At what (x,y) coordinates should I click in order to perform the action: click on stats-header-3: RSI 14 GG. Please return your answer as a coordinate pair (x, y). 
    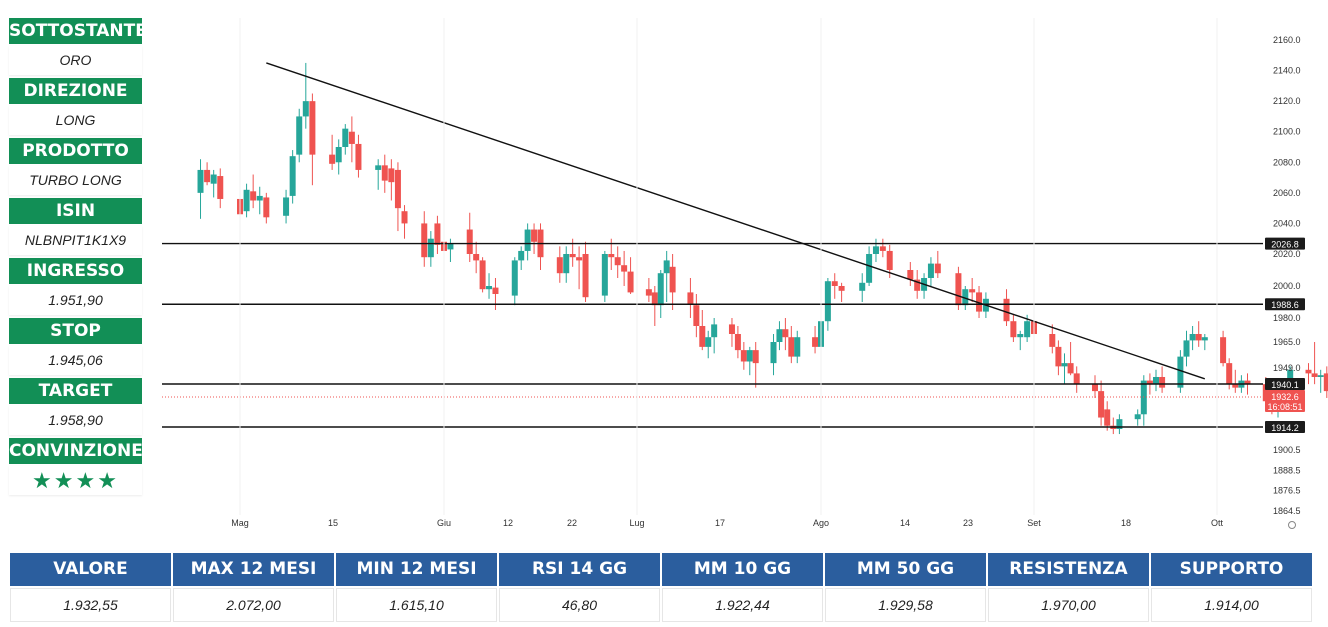
    Looking at the image, I should click on (579, 569).